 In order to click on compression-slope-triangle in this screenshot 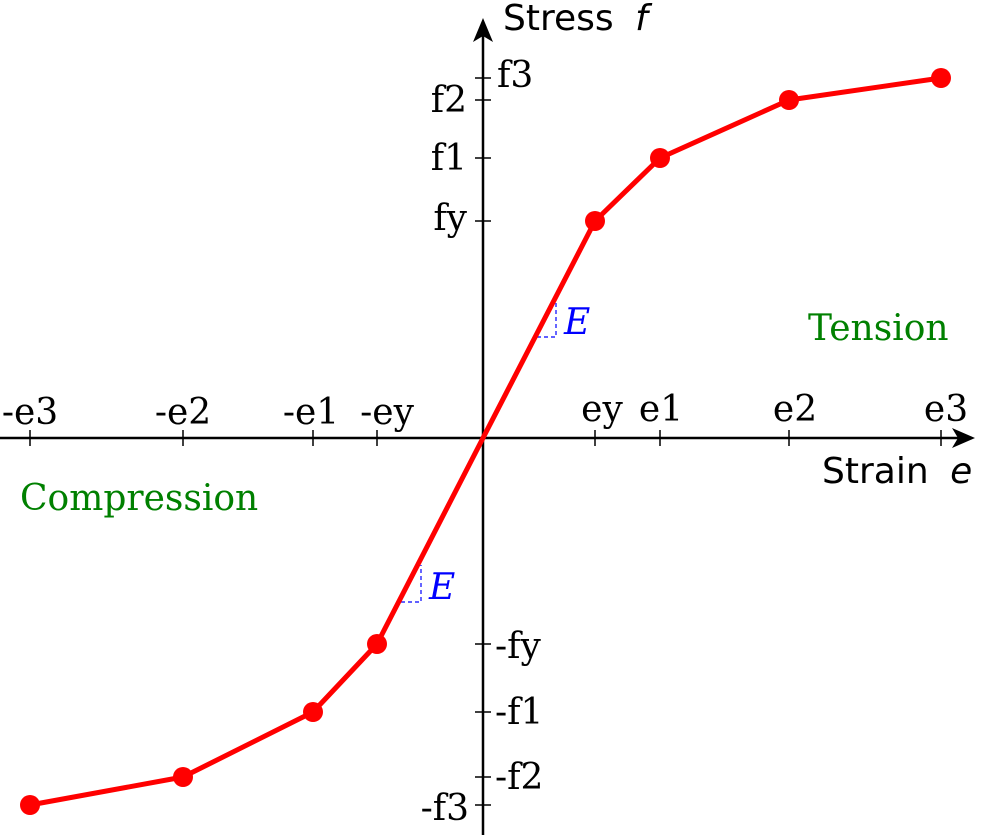, I will do `click(411, 584)`.